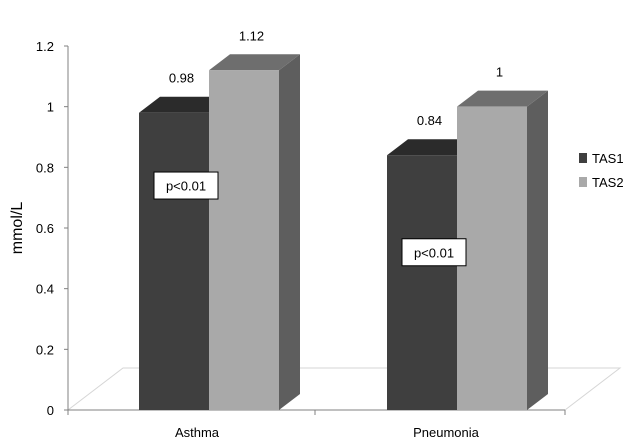 This screenshot has width=624, height=441. Describe the element at coordinates (50, 410) in the screenshot. I see `y-tick-label: 0` at that location.